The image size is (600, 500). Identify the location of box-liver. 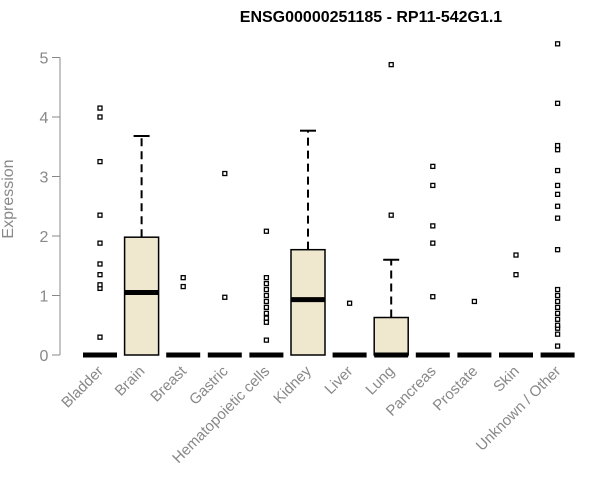
(349, 329).